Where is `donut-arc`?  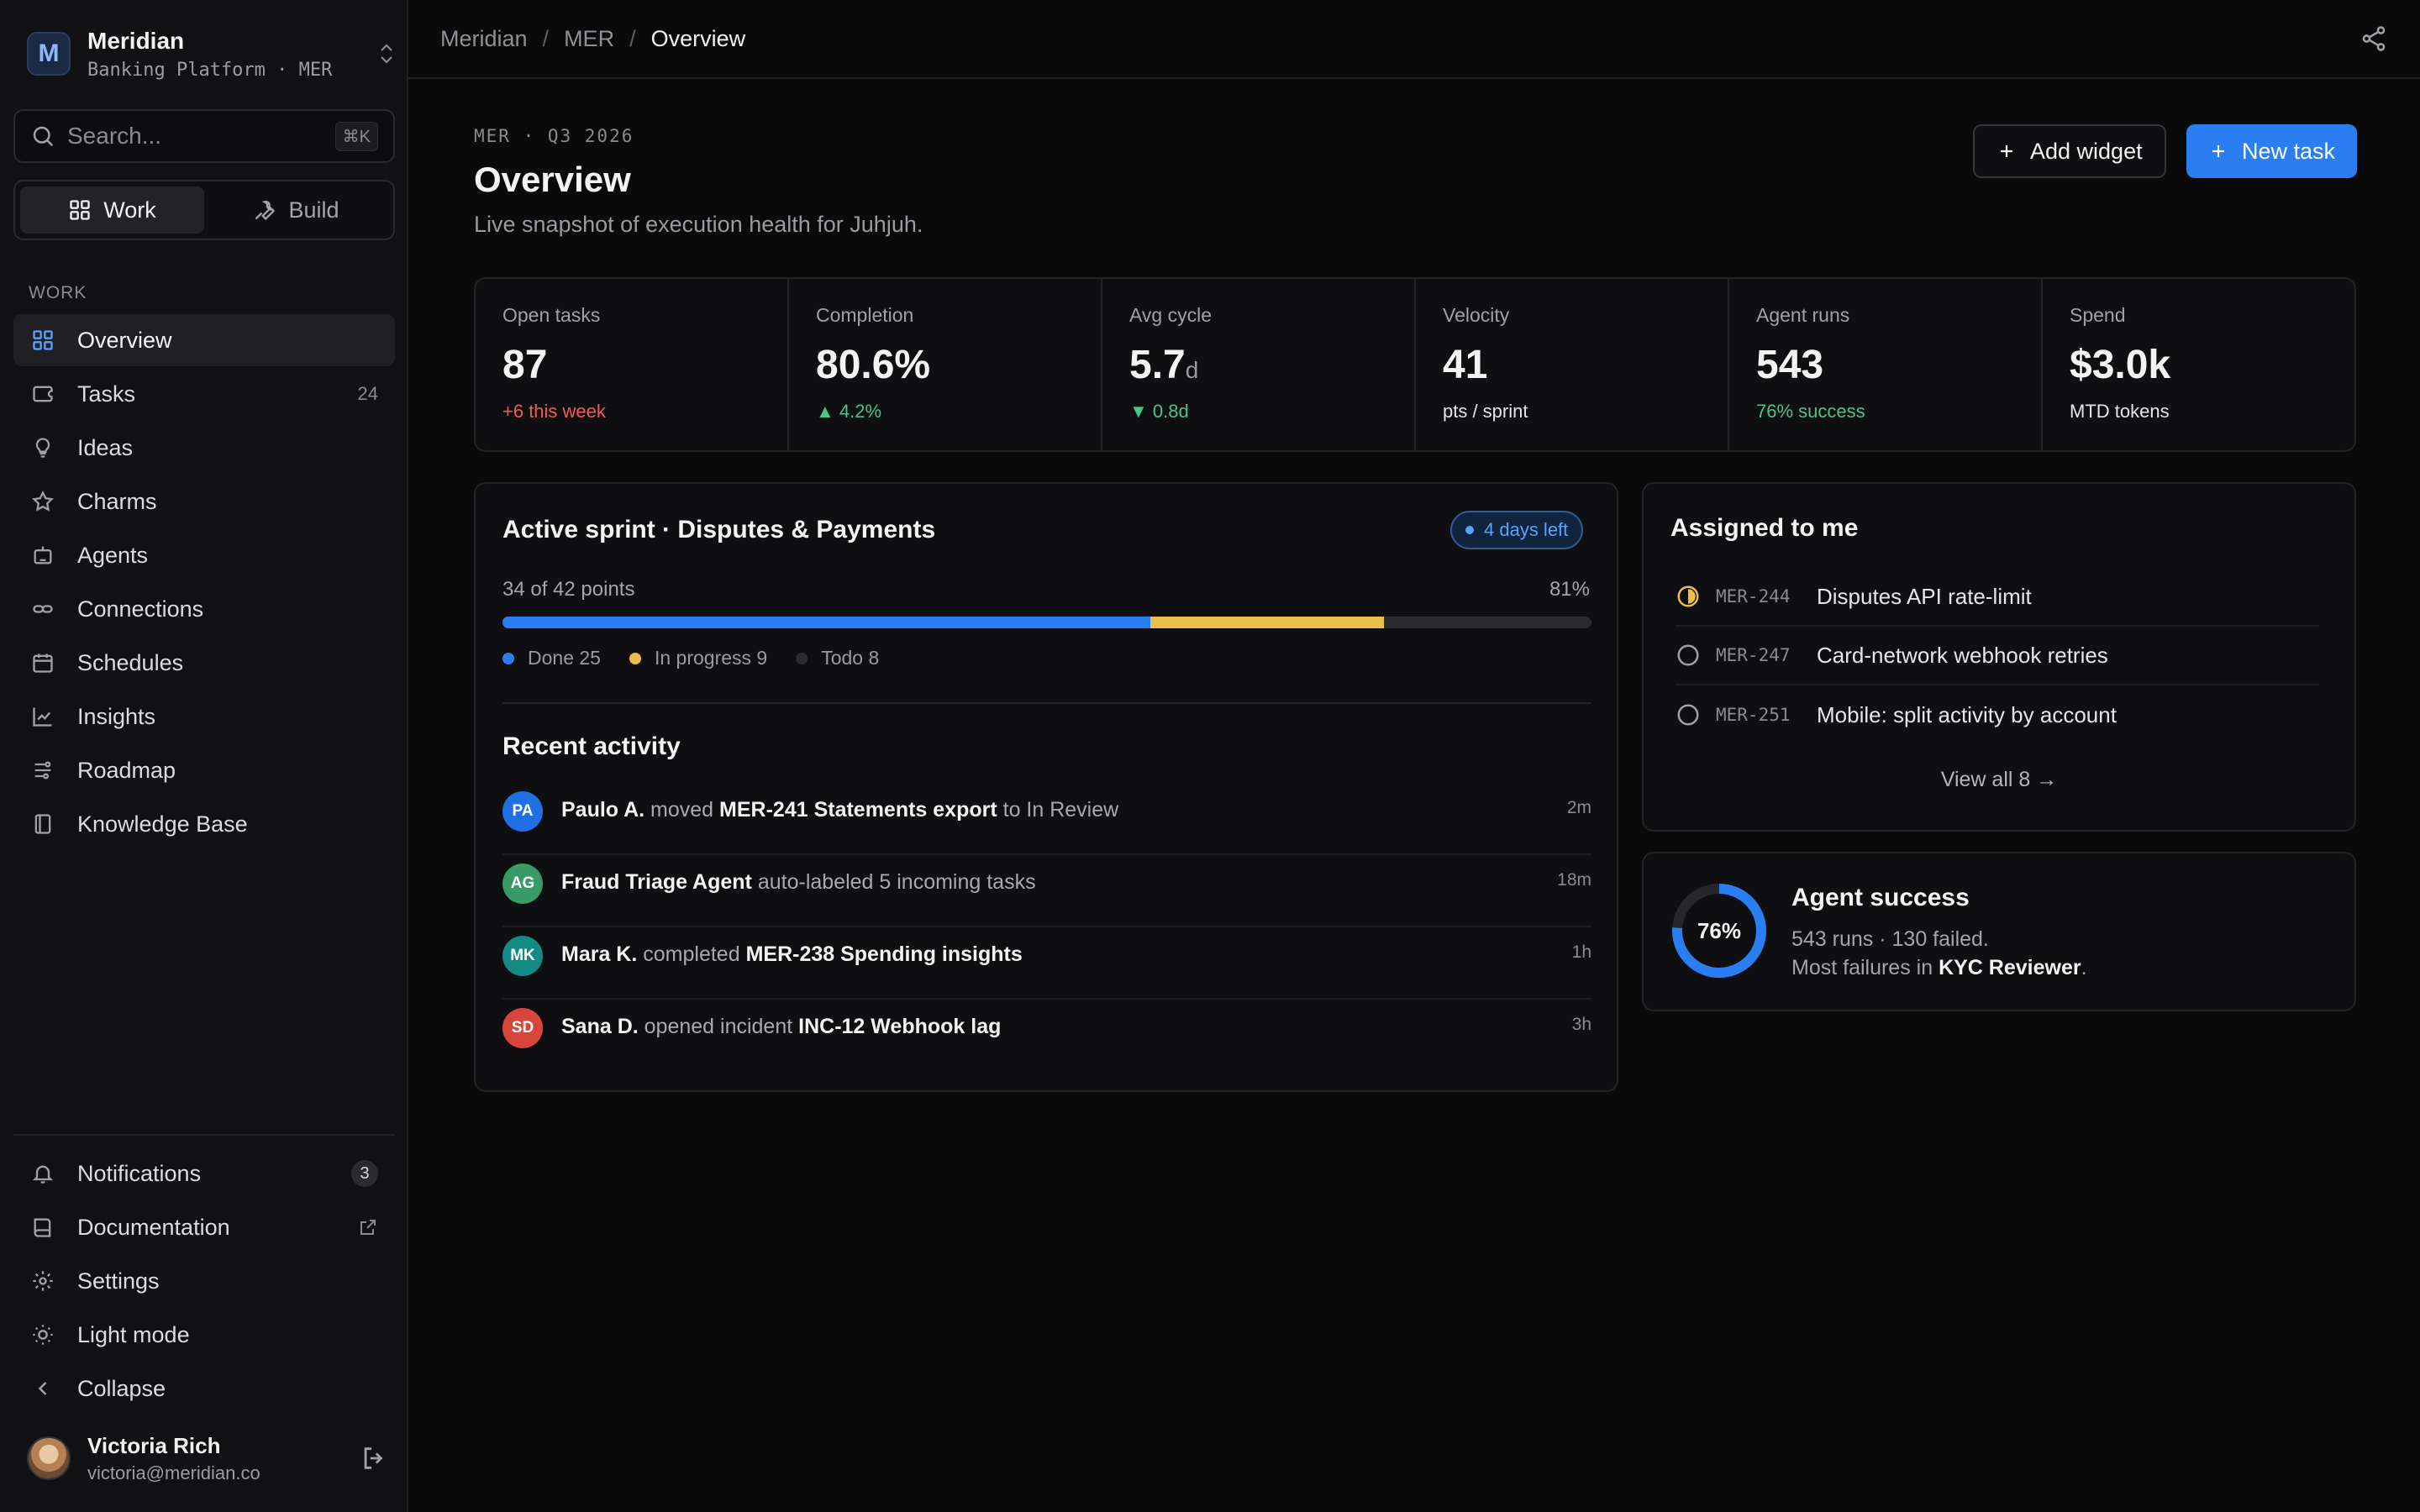
donut-arc is located at coordinates (1719, 931).